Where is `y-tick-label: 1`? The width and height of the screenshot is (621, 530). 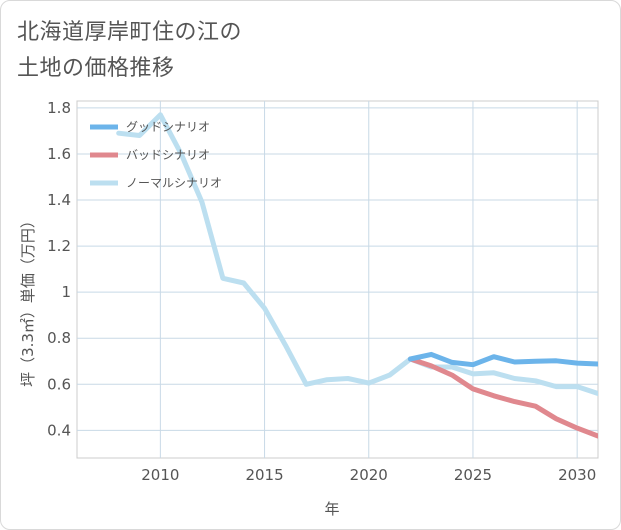
y-tick-label: 1 is located at coordinates (66, 292).